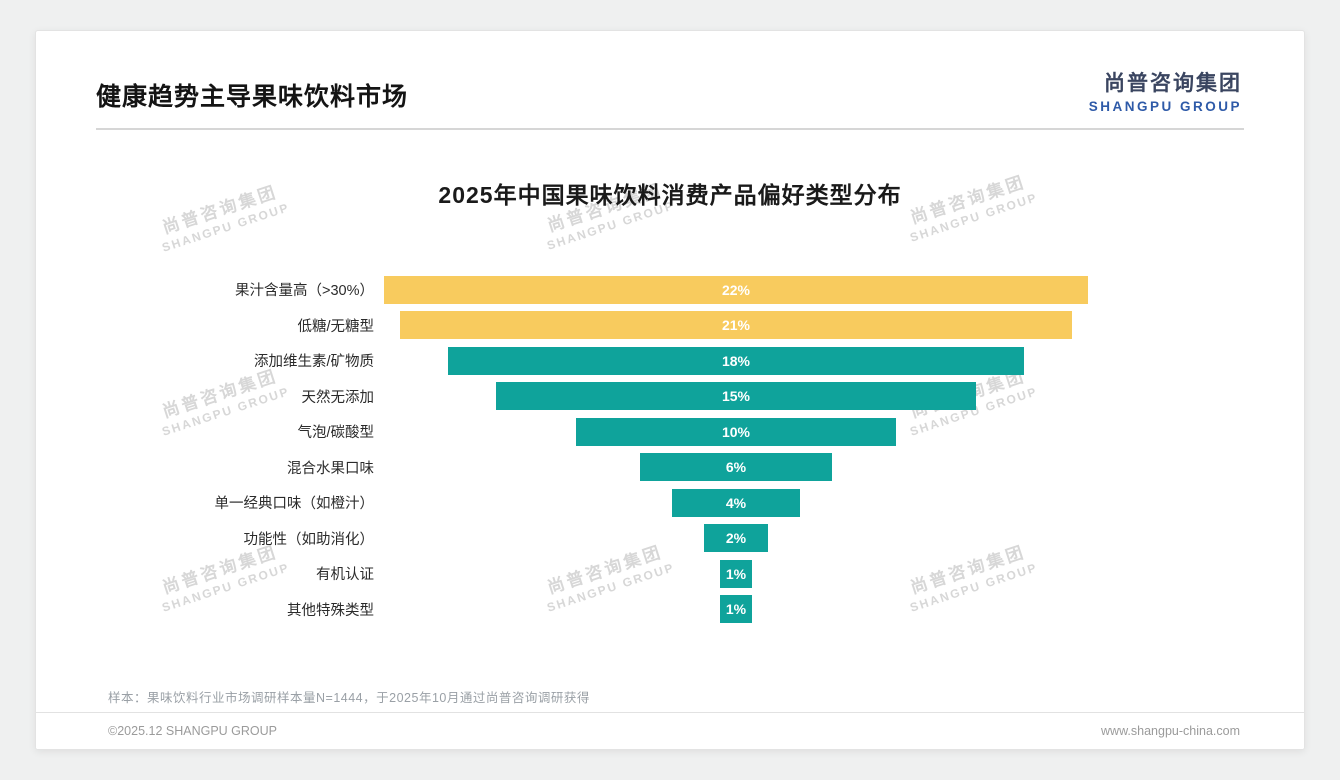  I want to click on category-label: 气泡/碳酸型, so click(335, 433).